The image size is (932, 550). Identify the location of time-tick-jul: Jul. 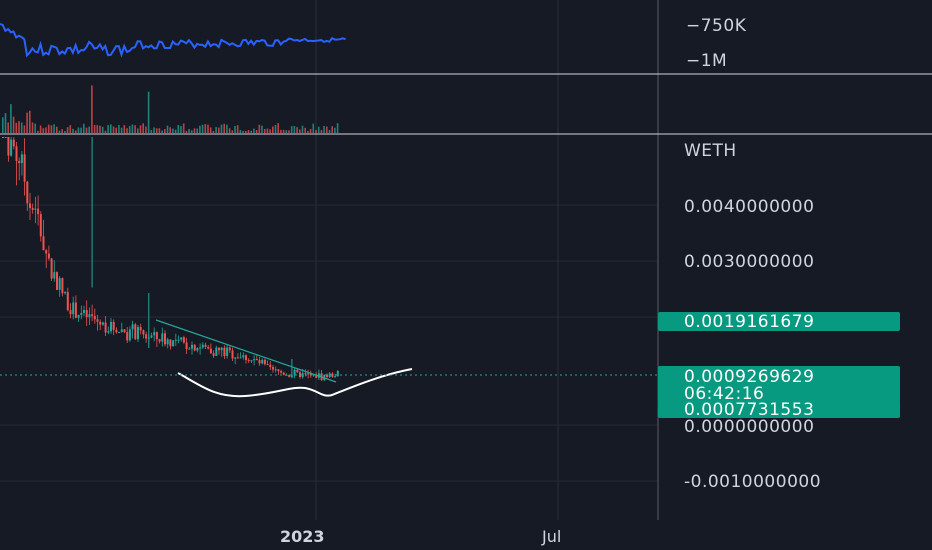
(551, 536).